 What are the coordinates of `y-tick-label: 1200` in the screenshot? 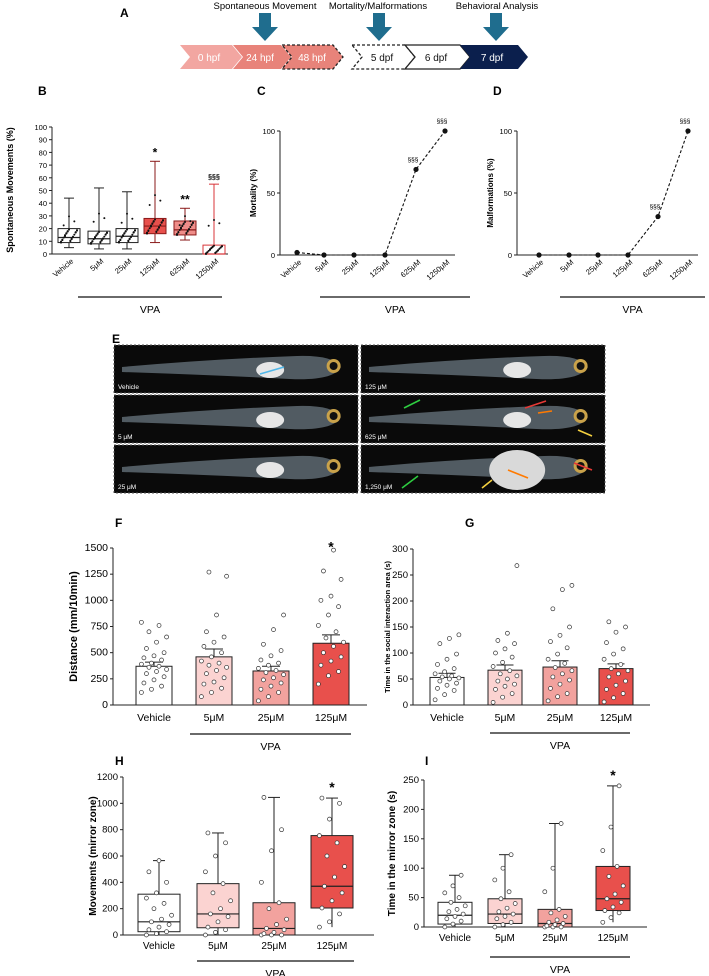 It's located at (107, 777).